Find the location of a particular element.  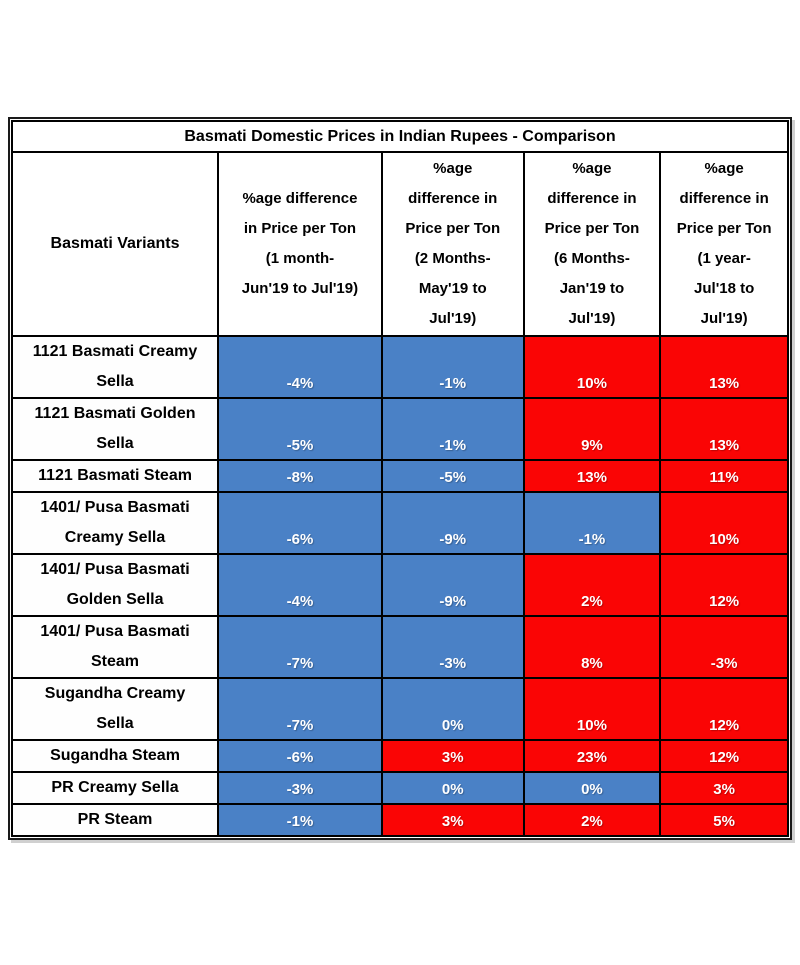

value-cell: 9% is located at coordinates (592, 429).